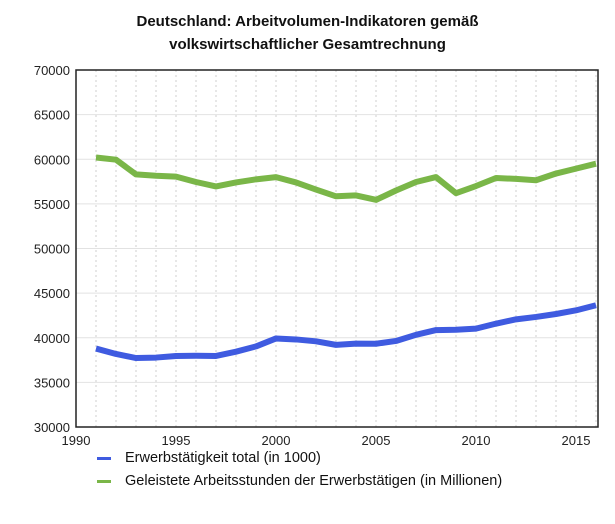 This screenshot has height=524, width=615. Describe the element at coordinates (476, 440) in the screenshot. I see `x-tick-label: 2010` at that location.